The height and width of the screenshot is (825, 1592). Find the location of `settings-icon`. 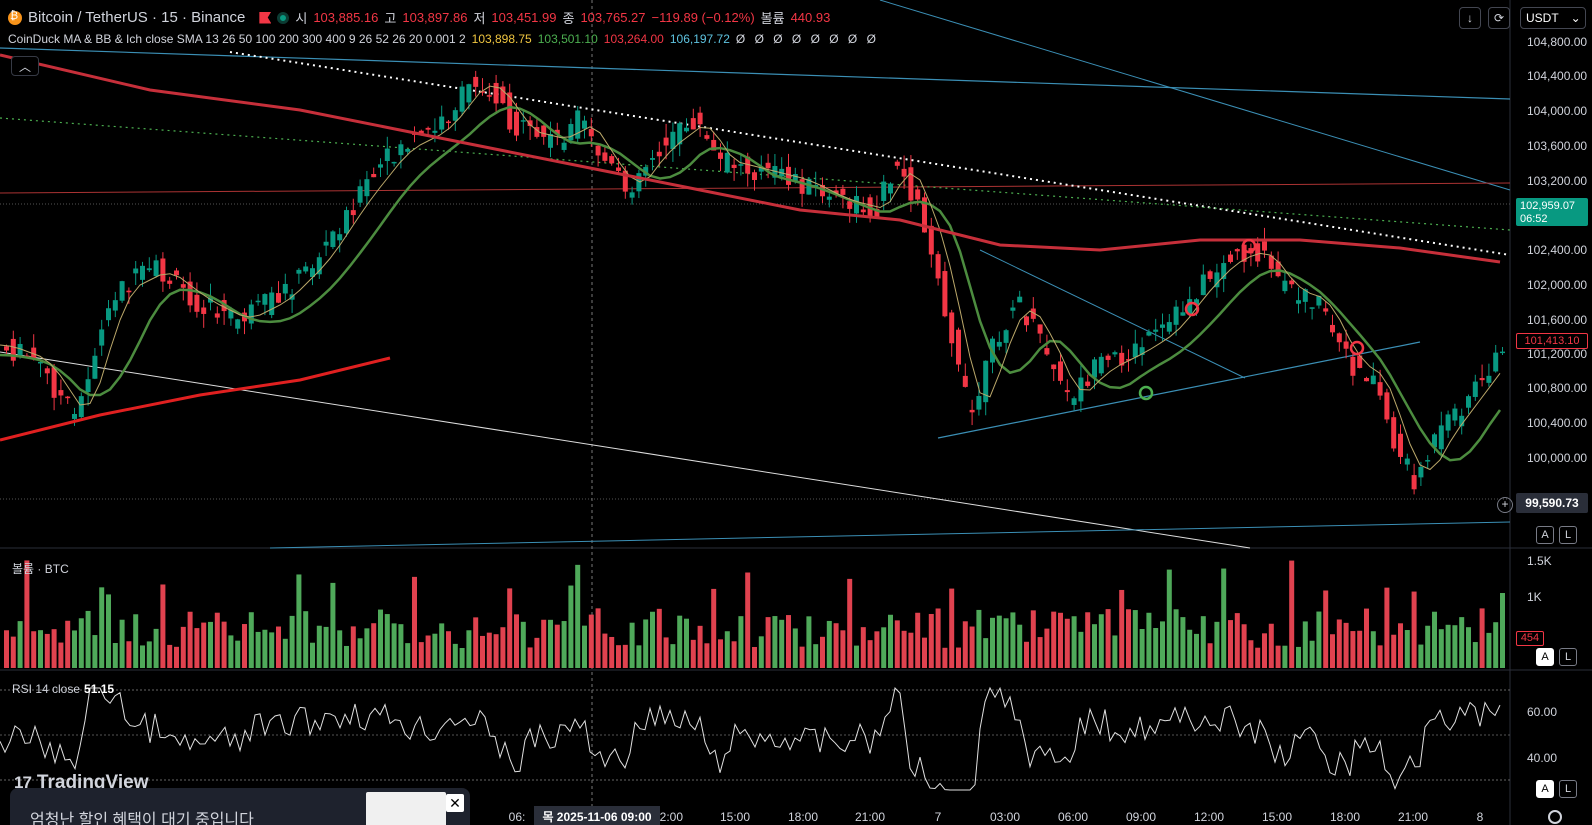

settings-icon is located at coordinates (1555, 817).